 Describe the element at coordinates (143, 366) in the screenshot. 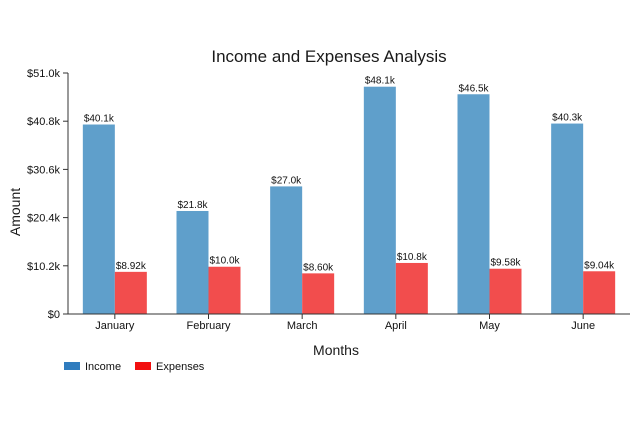

I see `legend-swatch-expenses` at that location.